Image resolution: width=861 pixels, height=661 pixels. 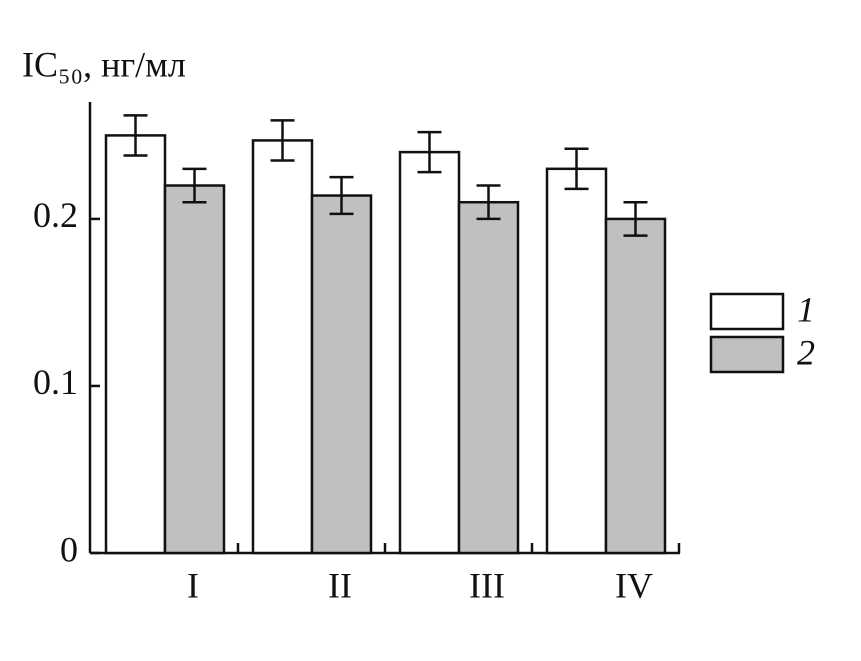 What do you see at coordinates (487, 585) in the screenshot?
I see `x-tick-label: III` at bounding box center [487, 585].